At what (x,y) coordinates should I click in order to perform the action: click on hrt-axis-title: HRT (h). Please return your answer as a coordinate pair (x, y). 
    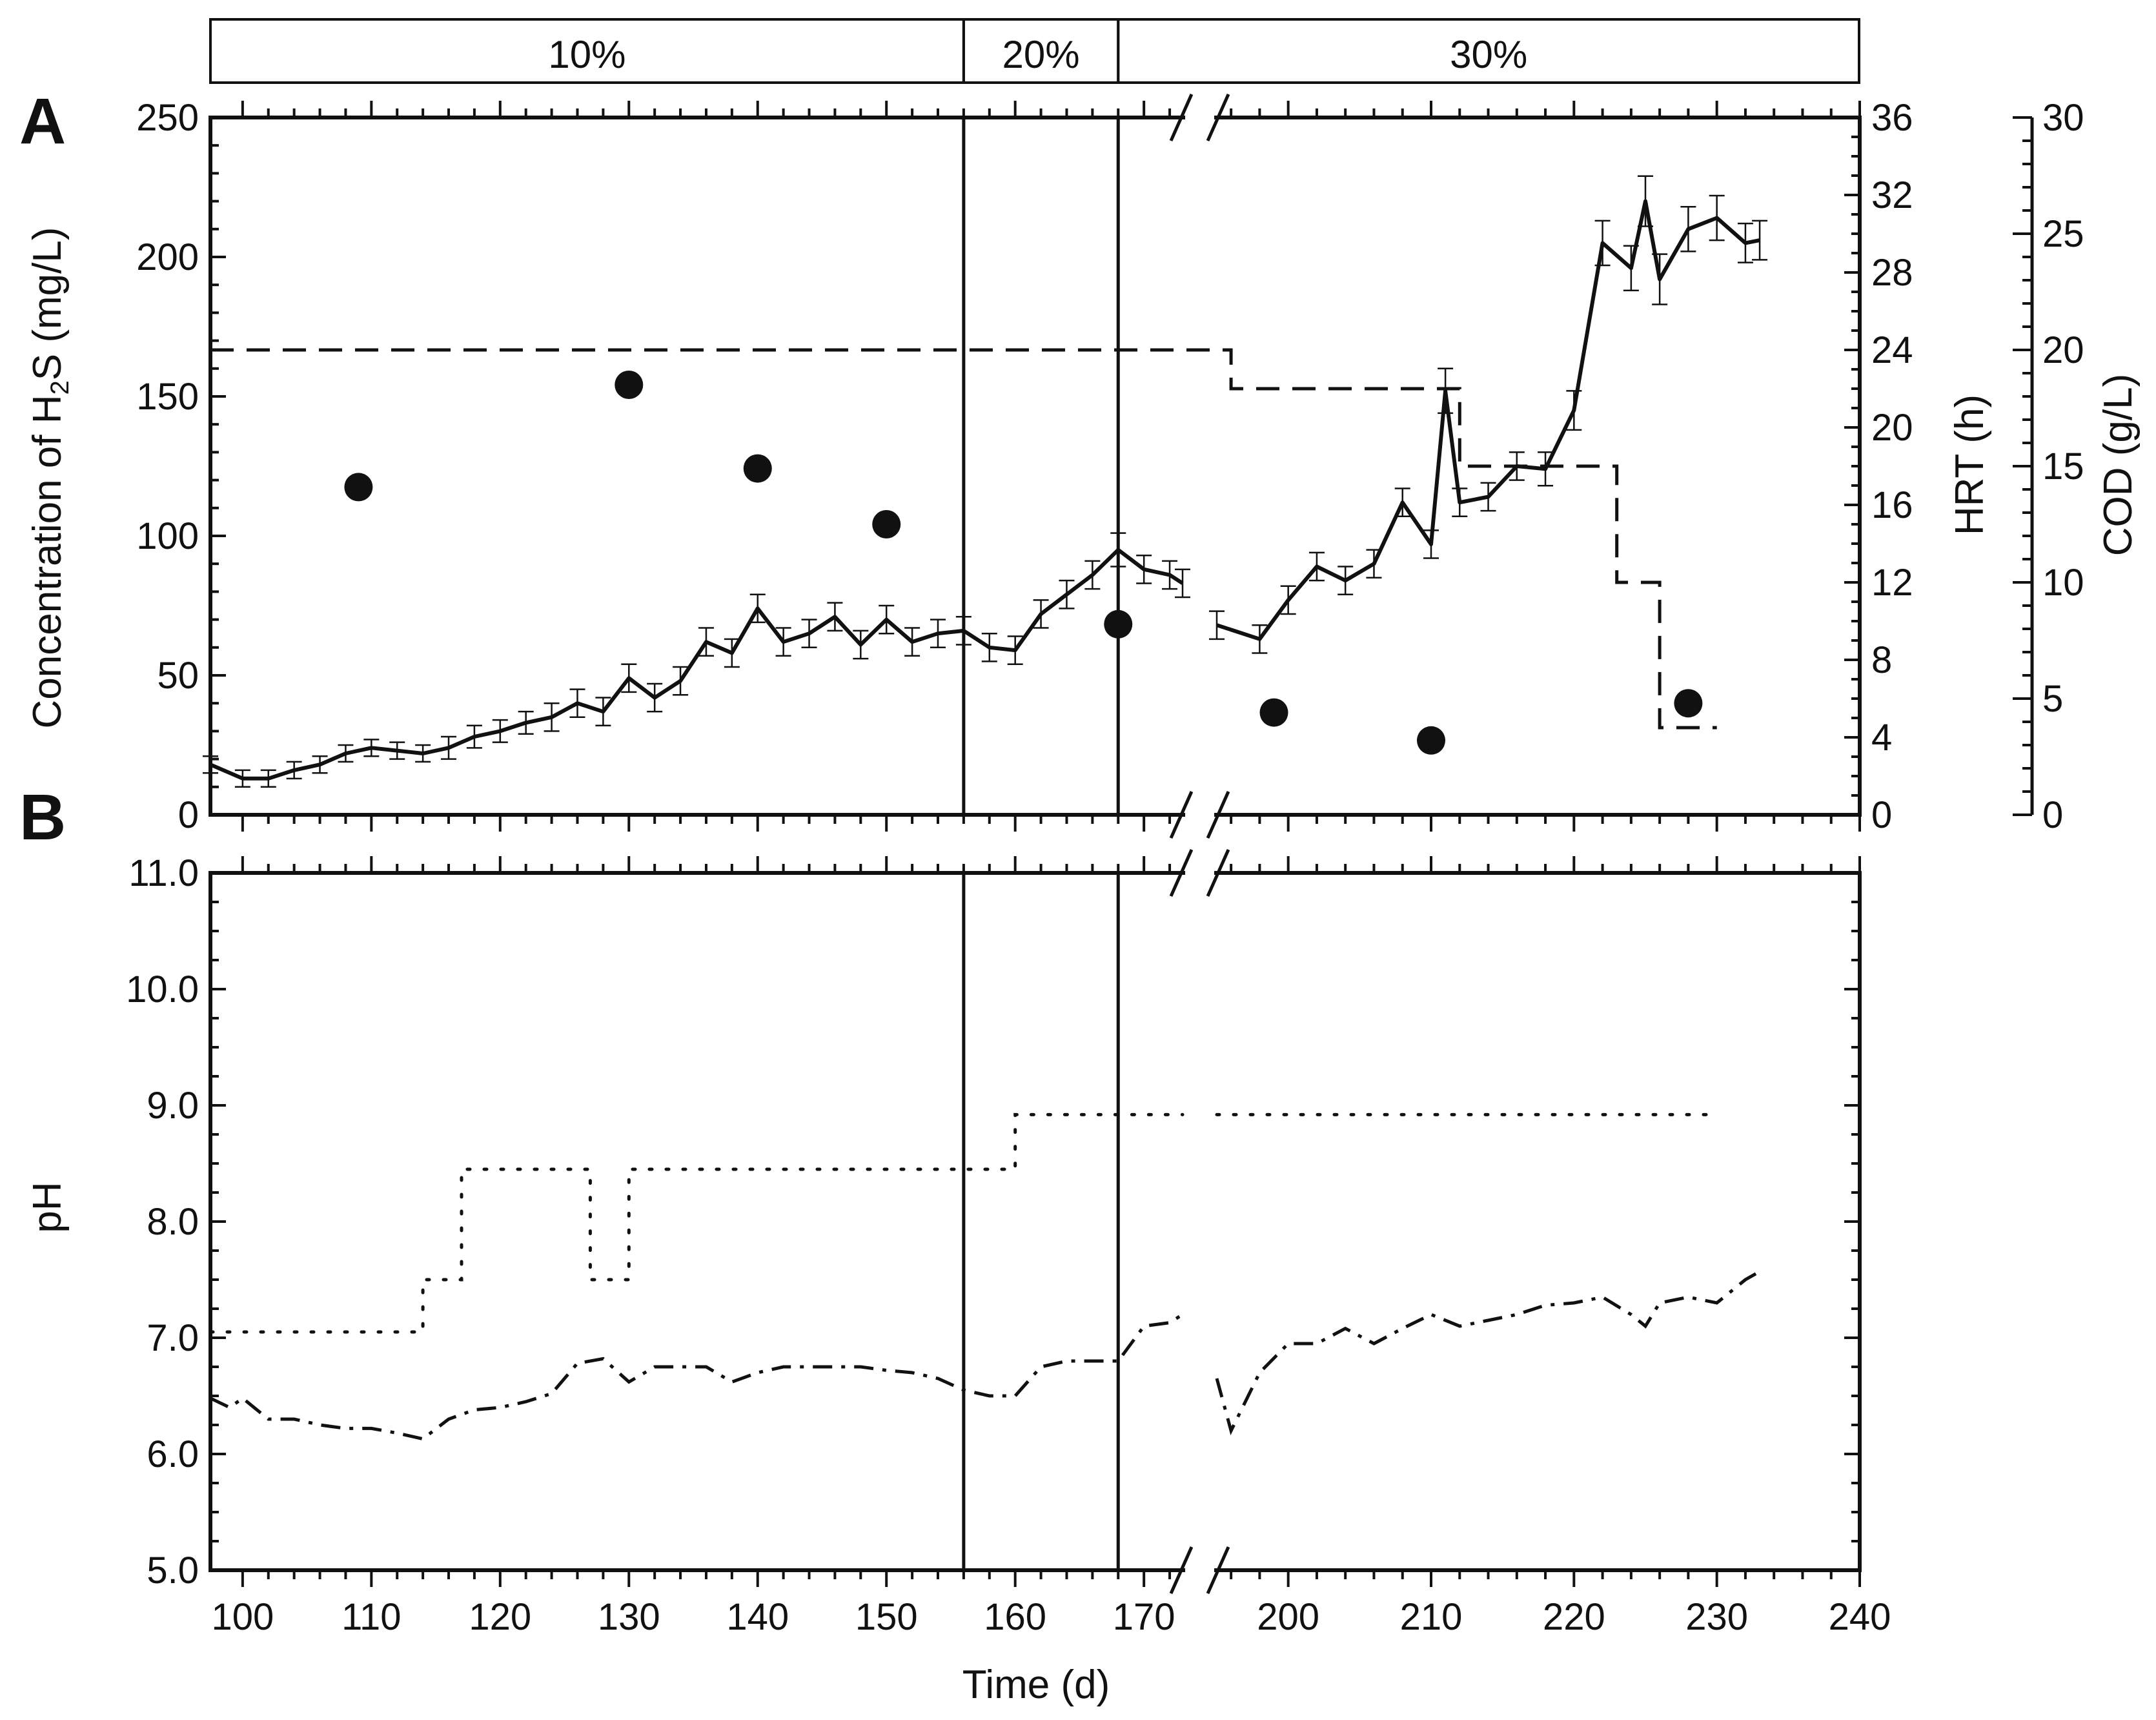
    Looking at the image, I should click on (1970, 464).